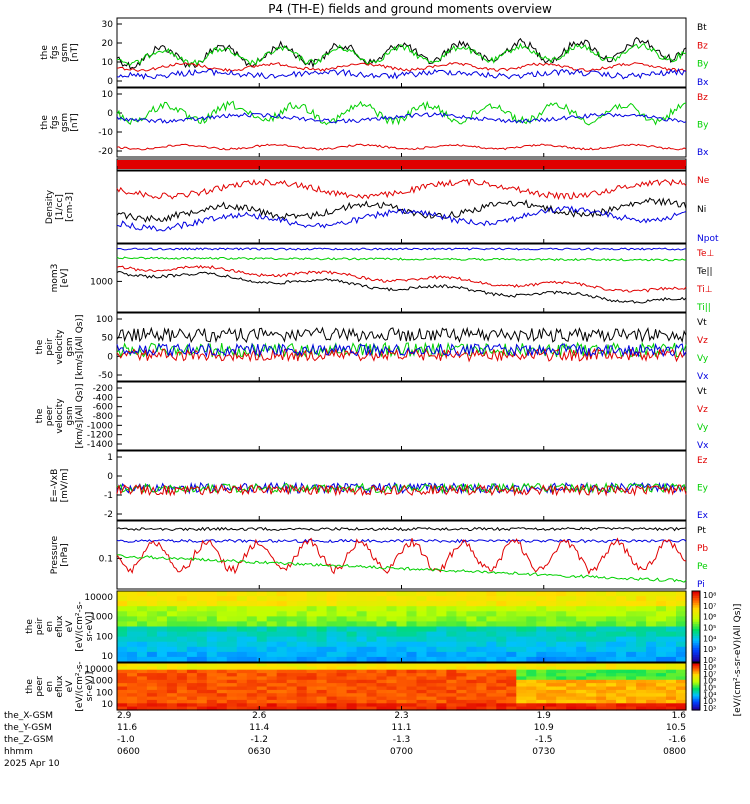  What do you see at coordinates (701, 585) in the screenshot?
I see `legend-Pi: Pi` at bounding box center [701, 585].